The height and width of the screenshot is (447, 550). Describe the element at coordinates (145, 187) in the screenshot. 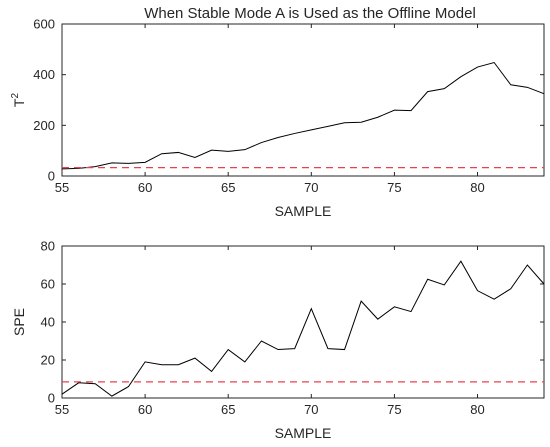

I see `t2-x-tick-label: 60` at that location.